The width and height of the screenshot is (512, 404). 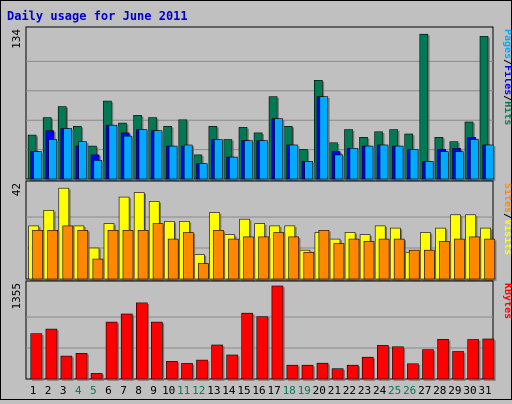 What do you see at coordinates (506, 198) in the screenshot?
I see `axis-title-part: Sites` at bounding box center [506, 198].